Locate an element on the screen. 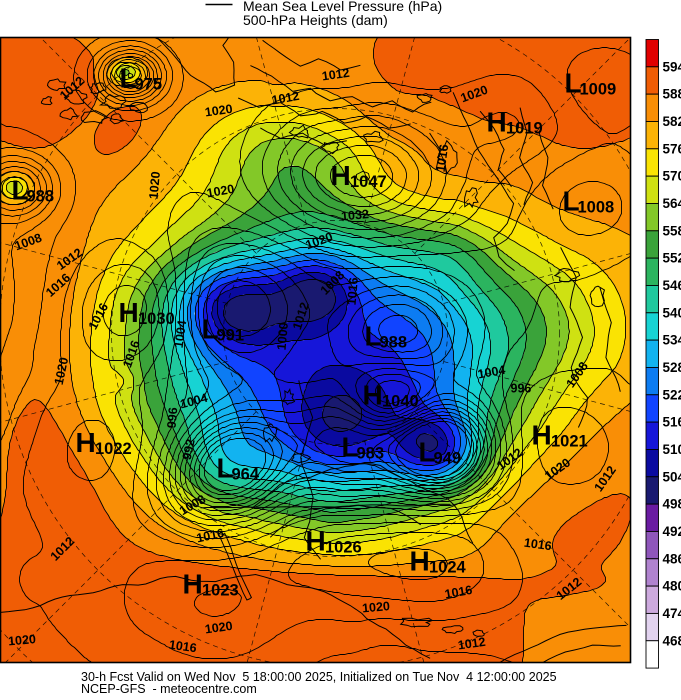 The width and height of the screenshot is (681, 700). svg-text: 975 is located at coordinates (149, 85).